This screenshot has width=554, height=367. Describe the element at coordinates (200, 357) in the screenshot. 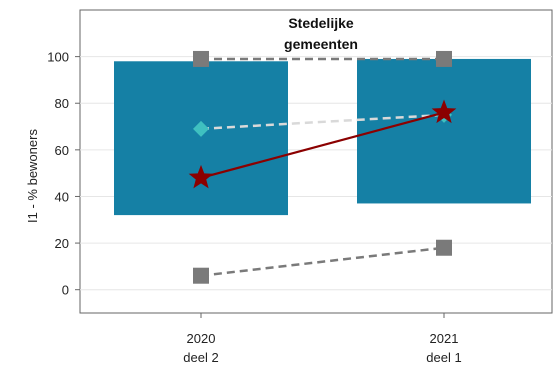

I see `x-tick-label-part: deel 2` at that location.